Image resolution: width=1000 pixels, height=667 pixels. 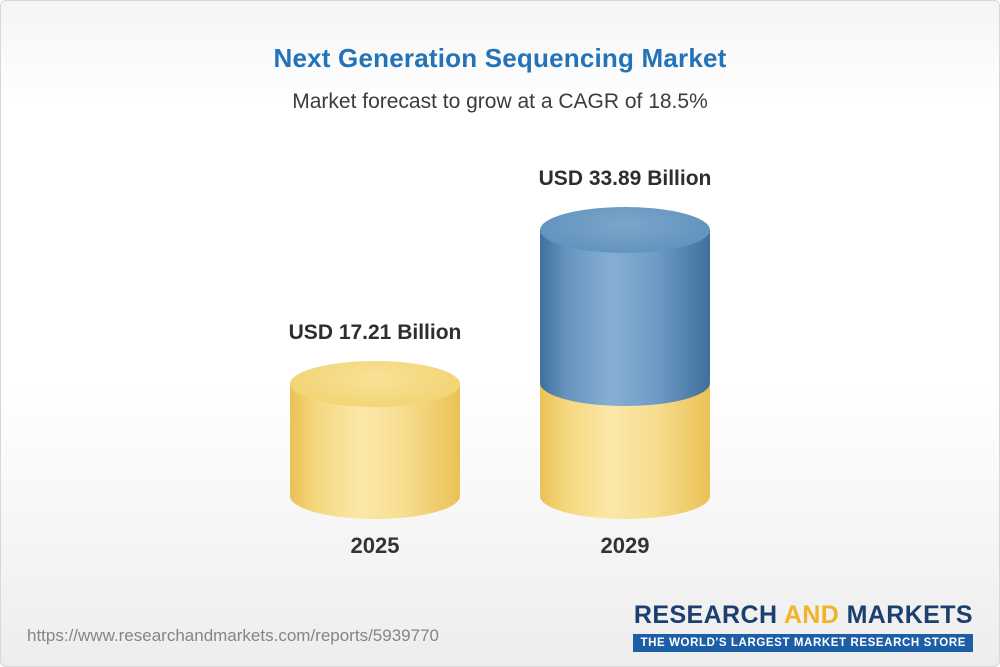 I want to click on cylinder-2025, so click(x=375, y=440).